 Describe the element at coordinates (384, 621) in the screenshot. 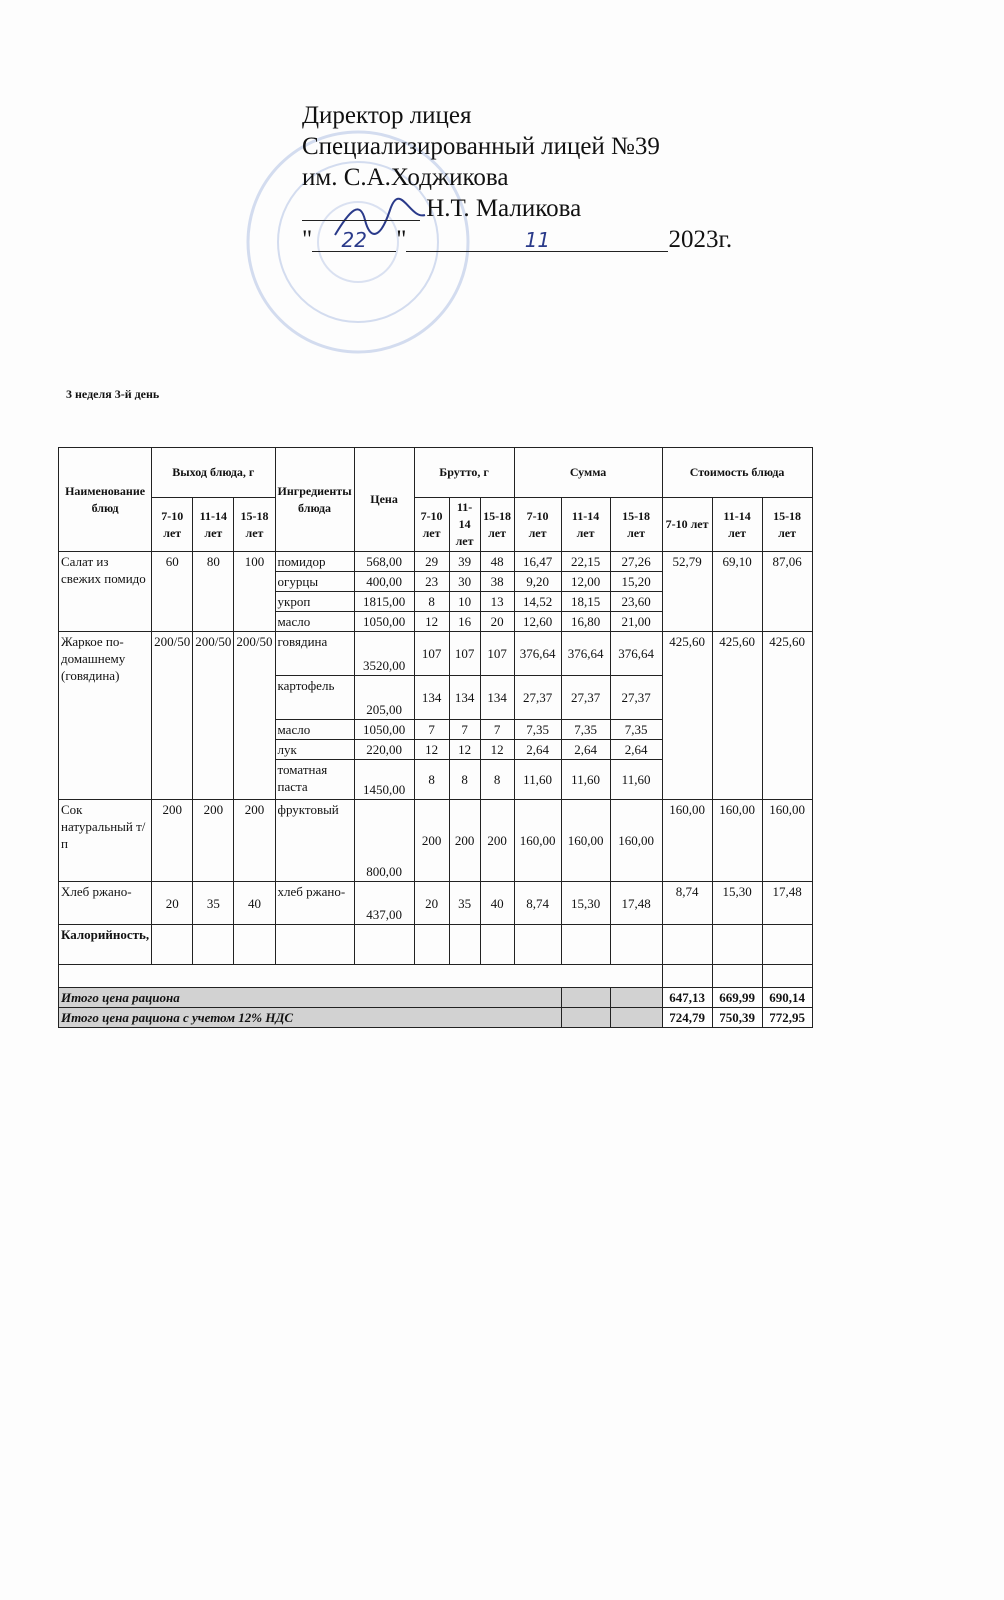

I see `ingredient-price: 1050,00` at that location.